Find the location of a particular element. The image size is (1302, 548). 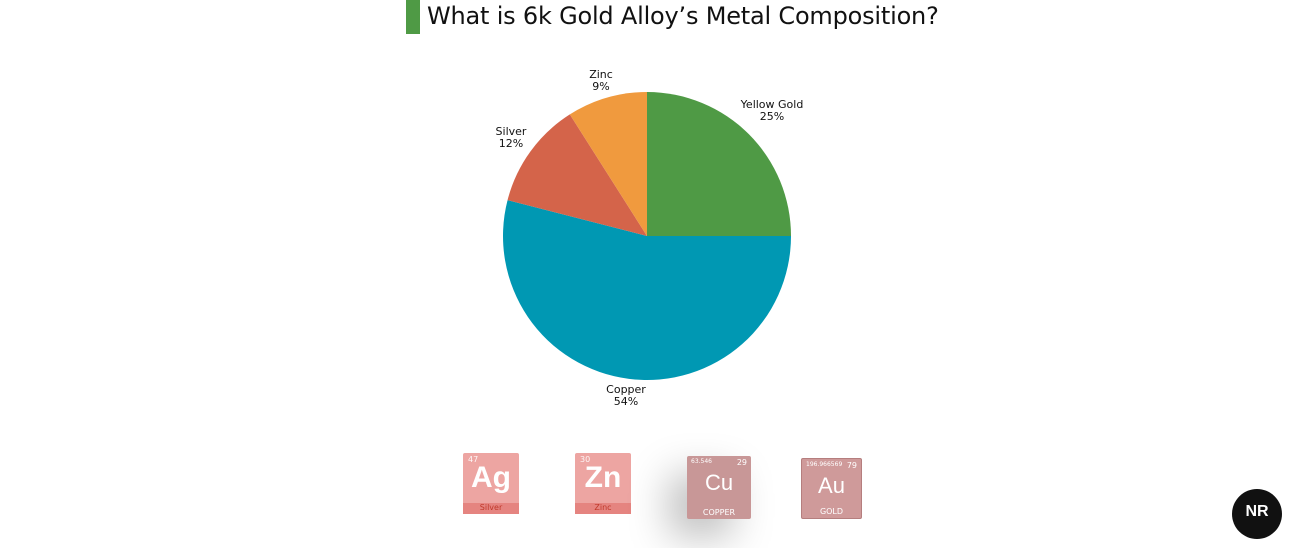

element-tile-silver: 47 Ag Silver is located at coordinates (491, 483).